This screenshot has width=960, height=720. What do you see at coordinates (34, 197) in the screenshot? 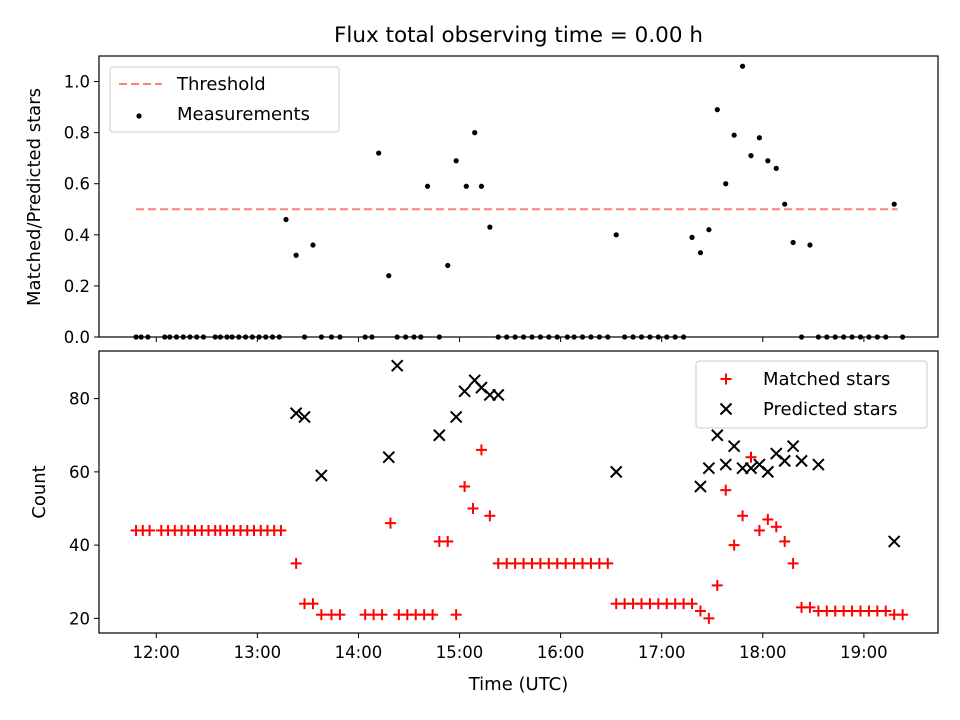
I see `ratio-y-axis-label: Matched/Predicted stars` at bounding box center [34, 197].